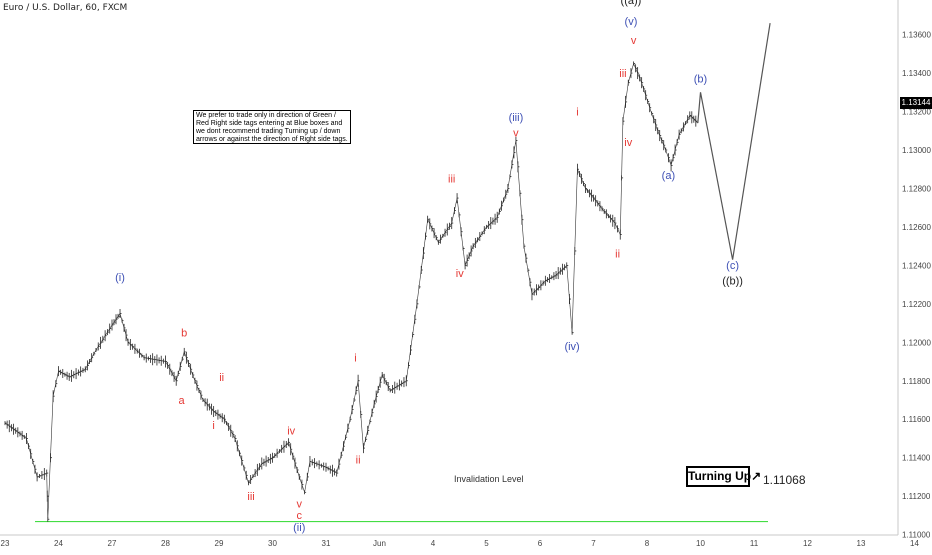 This screenshot has height=555, width=932. Describe the element at coordinates (326, 543) in the screenshot. I see `x-tick-label: 31` at that location.